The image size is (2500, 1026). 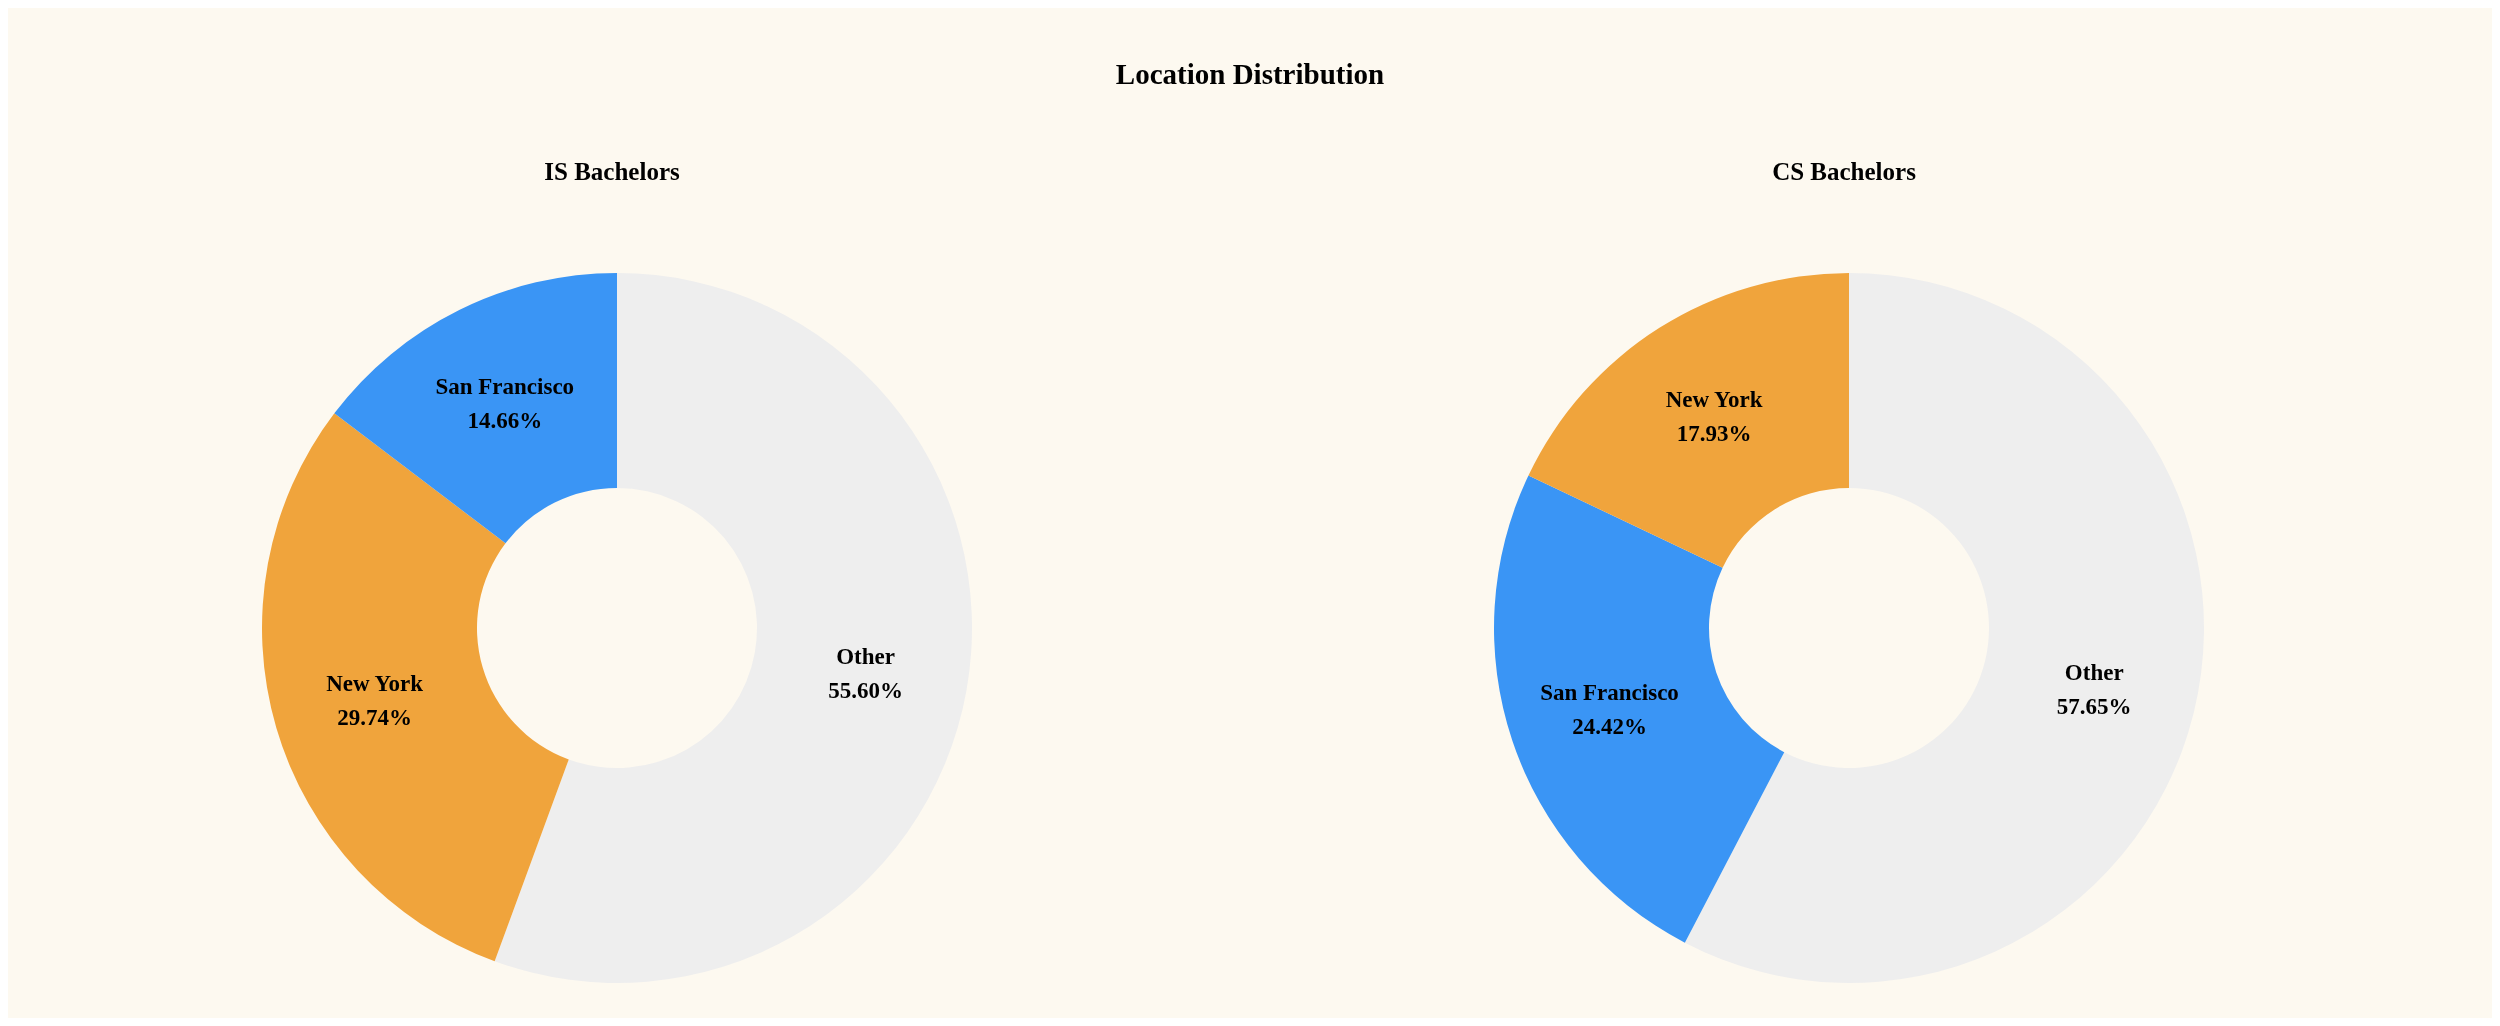 I want to click on data-label: 24.42%, so click(x=1609, y=727).